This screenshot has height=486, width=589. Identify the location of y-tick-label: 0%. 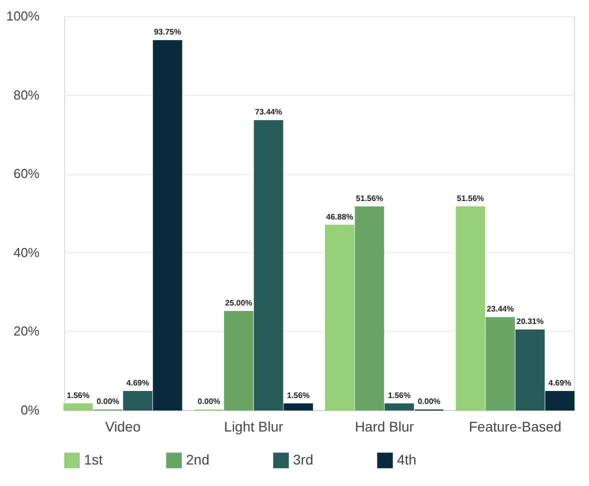
(30, 410).